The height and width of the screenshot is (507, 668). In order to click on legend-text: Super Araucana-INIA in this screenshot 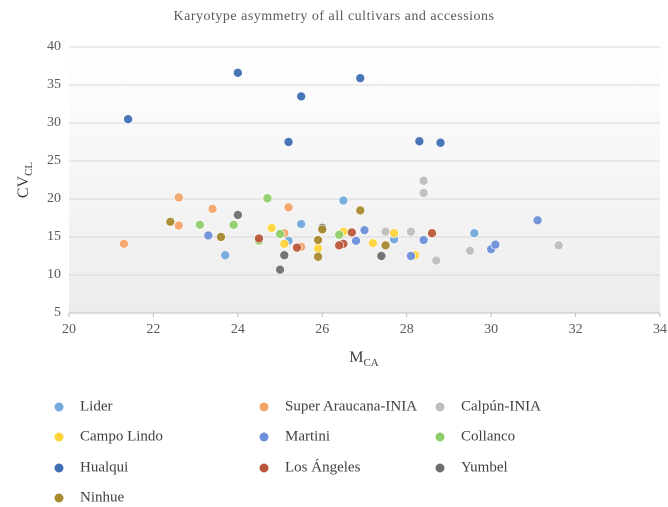, I will do `click(351, 406)`.